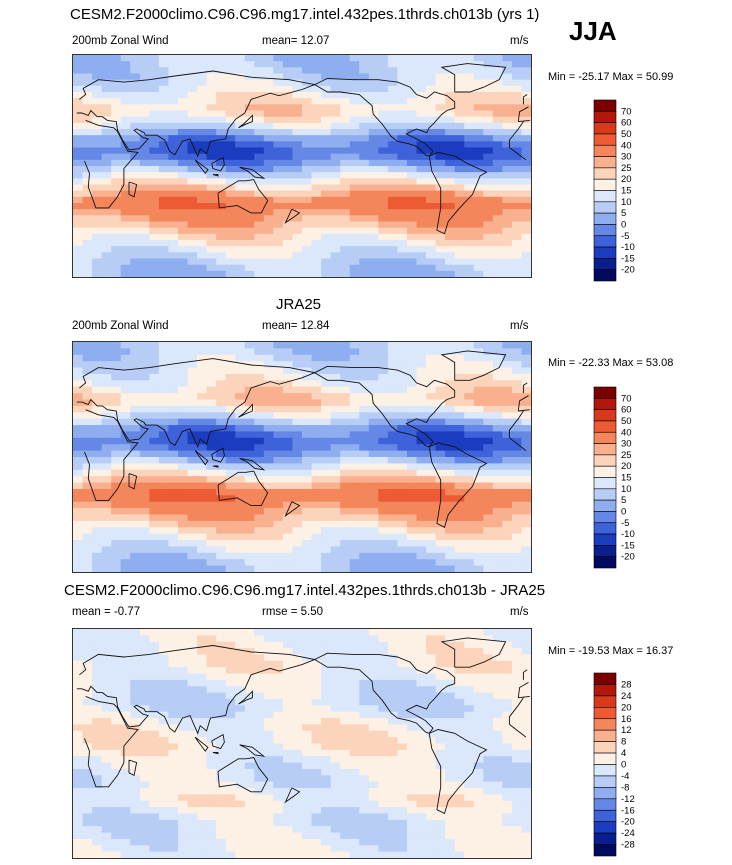 This screenshot has height=865, width=732. Describe the element at coordinates (605, 551) in the screenshot. I see `colorbar-swatch` at that location.